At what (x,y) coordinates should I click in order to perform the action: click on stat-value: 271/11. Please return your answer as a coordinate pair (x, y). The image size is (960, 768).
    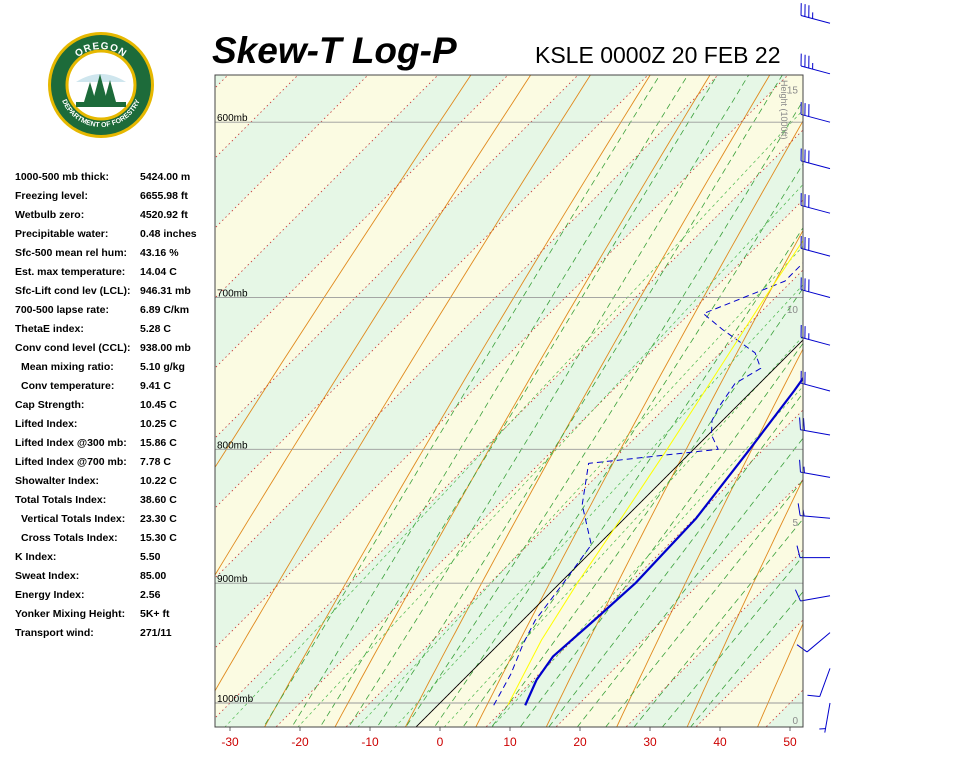
    Looking at the image, I should click on (156, 633).